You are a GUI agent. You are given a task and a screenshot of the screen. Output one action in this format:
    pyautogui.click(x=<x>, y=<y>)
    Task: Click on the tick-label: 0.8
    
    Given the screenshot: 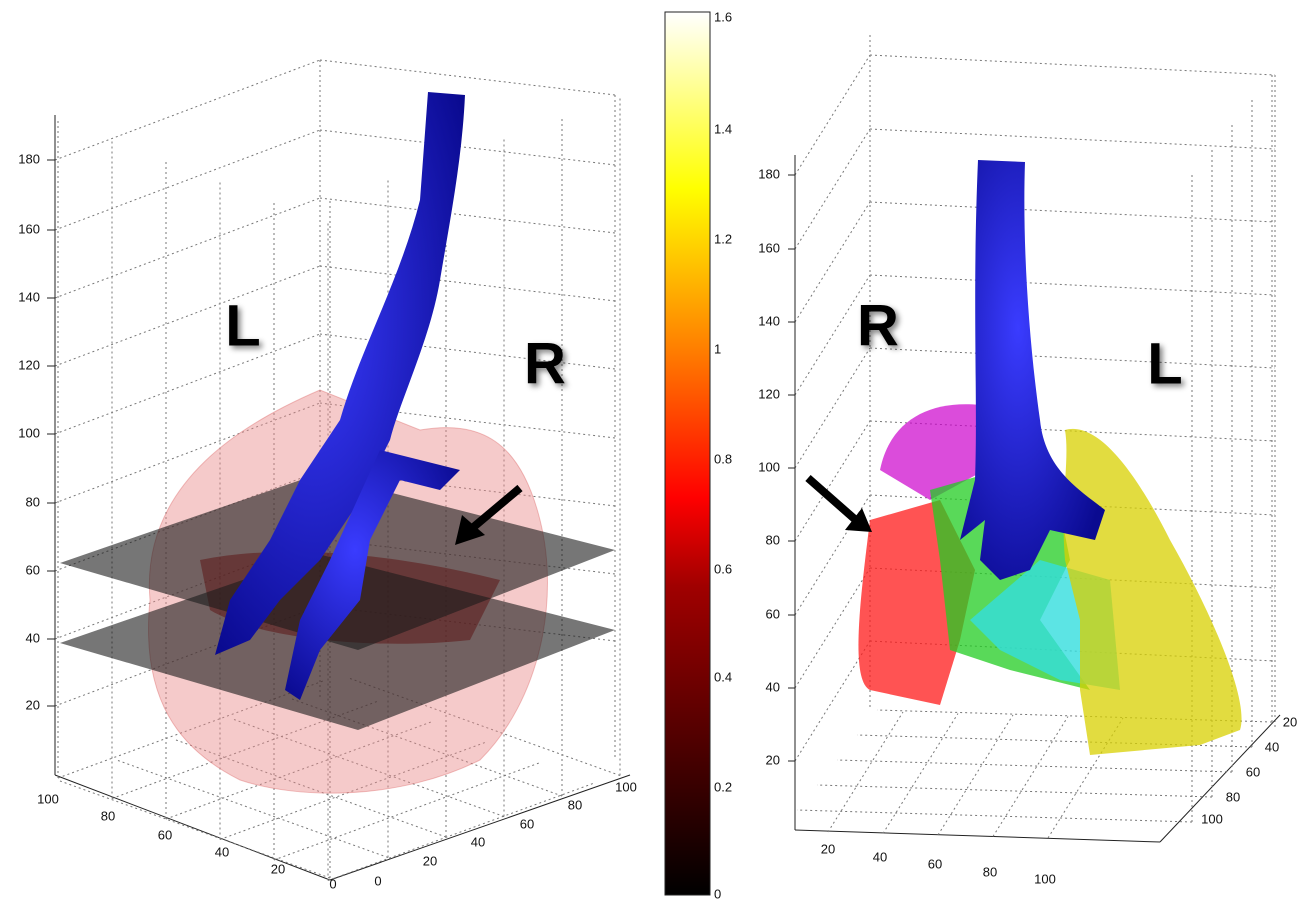 What is the action you would take?
    pyautogui.click(x=723, y=458)
    